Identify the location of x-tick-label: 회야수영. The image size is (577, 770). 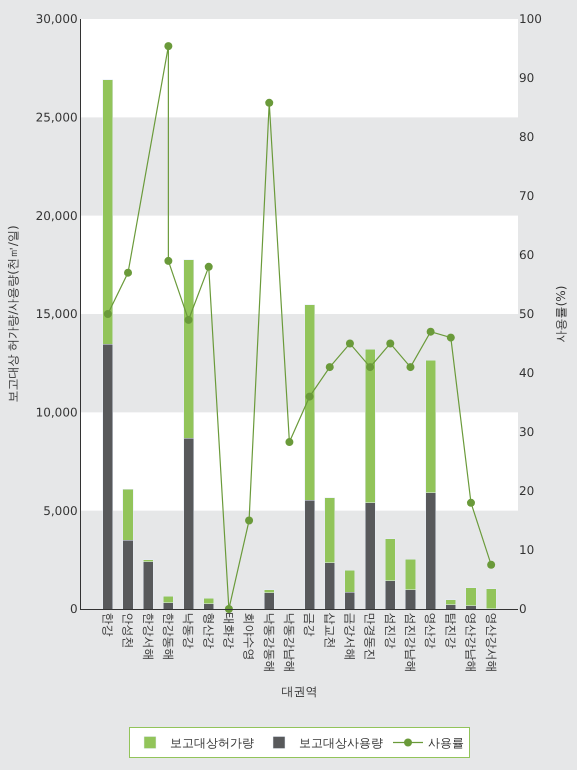
(249, 636).